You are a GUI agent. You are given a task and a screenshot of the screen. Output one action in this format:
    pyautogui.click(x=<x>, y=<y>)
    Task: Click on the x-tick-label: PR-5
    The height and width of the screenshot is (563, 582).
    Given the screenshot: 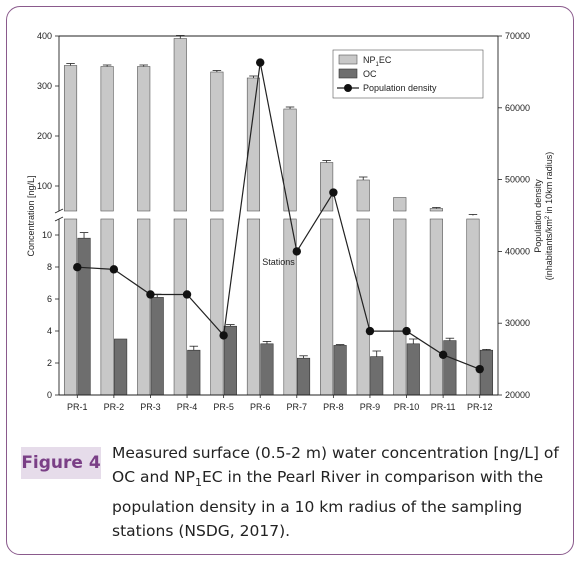 What is the action you would take?
    pyautogui.click(x=223, y=407)
    